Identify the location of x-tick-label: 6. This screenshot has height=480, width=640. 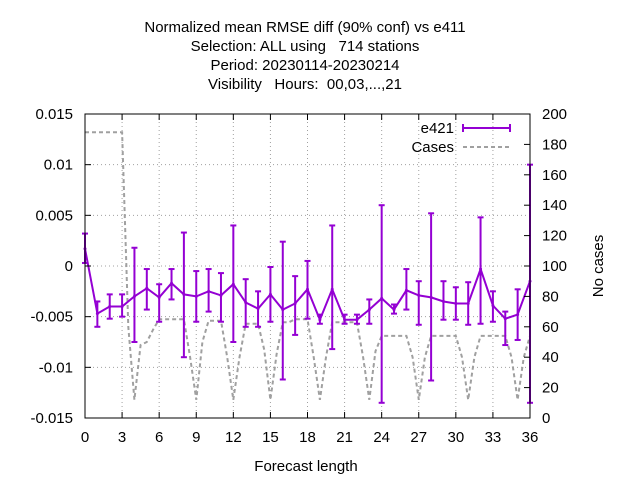
(159, 437).